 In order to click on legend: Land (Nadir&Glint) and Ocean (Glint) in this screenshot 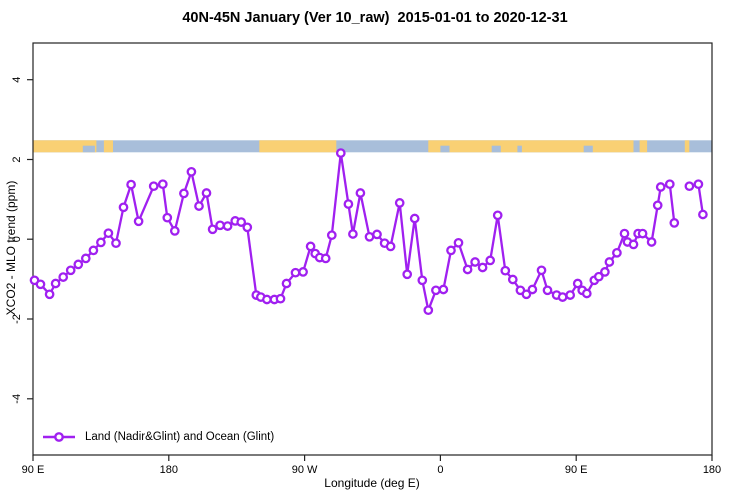, I will do `click(158, 437)`.